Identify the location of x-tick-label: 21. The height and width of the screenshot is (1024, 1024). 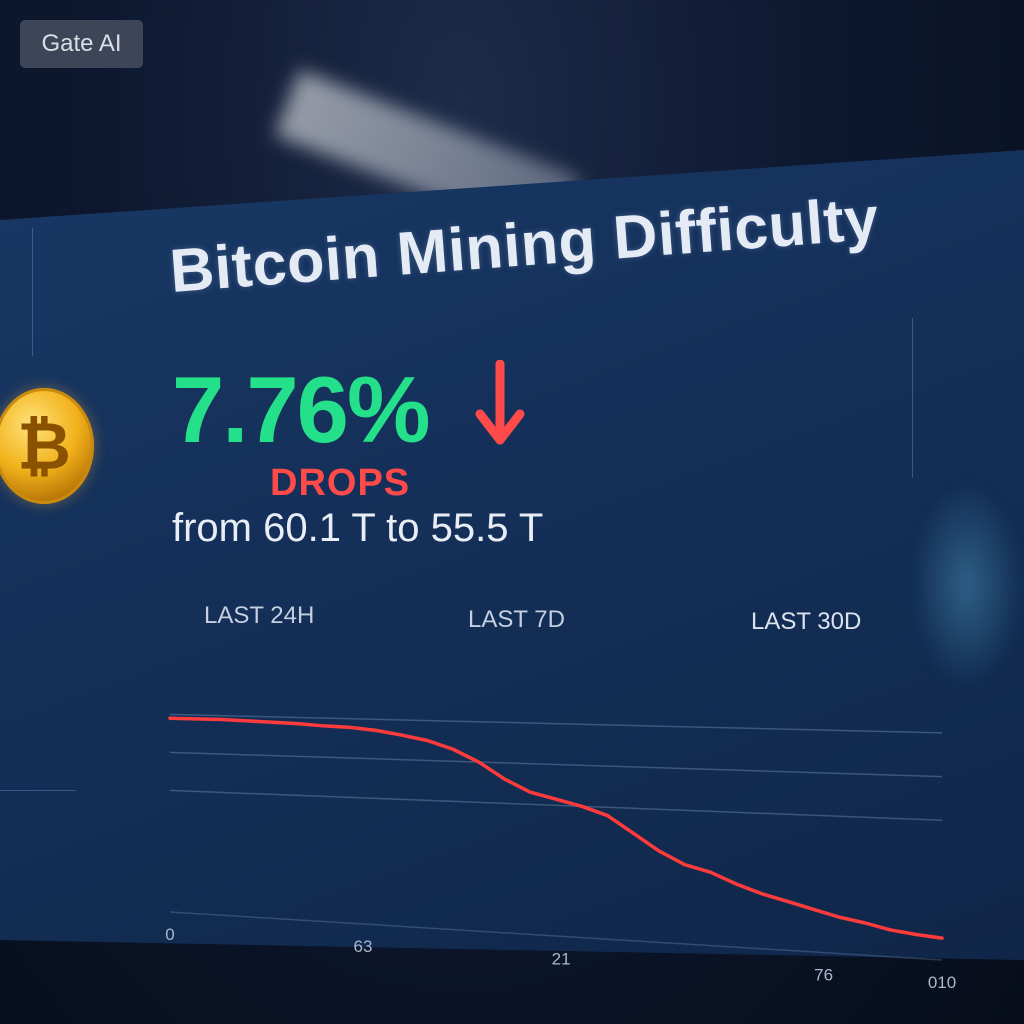
(561, 958).